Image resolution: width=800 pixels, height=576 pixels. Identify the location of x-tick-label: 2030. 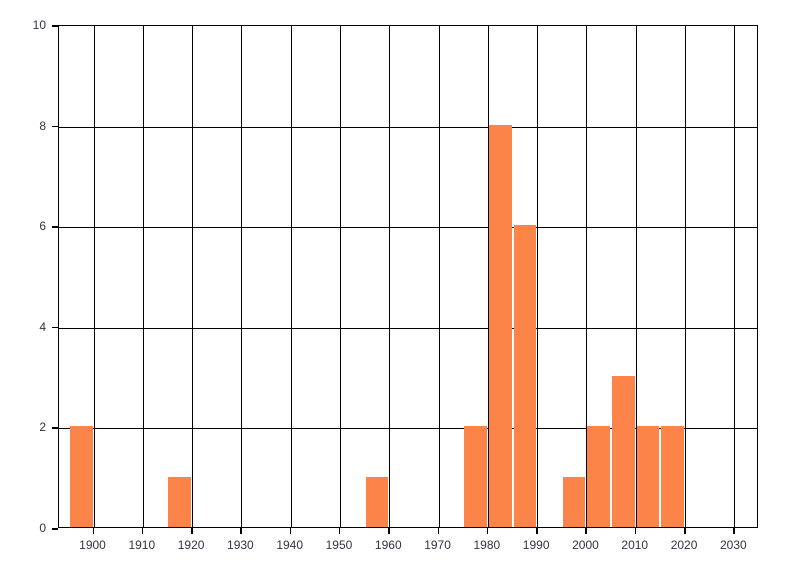
(733, 545).